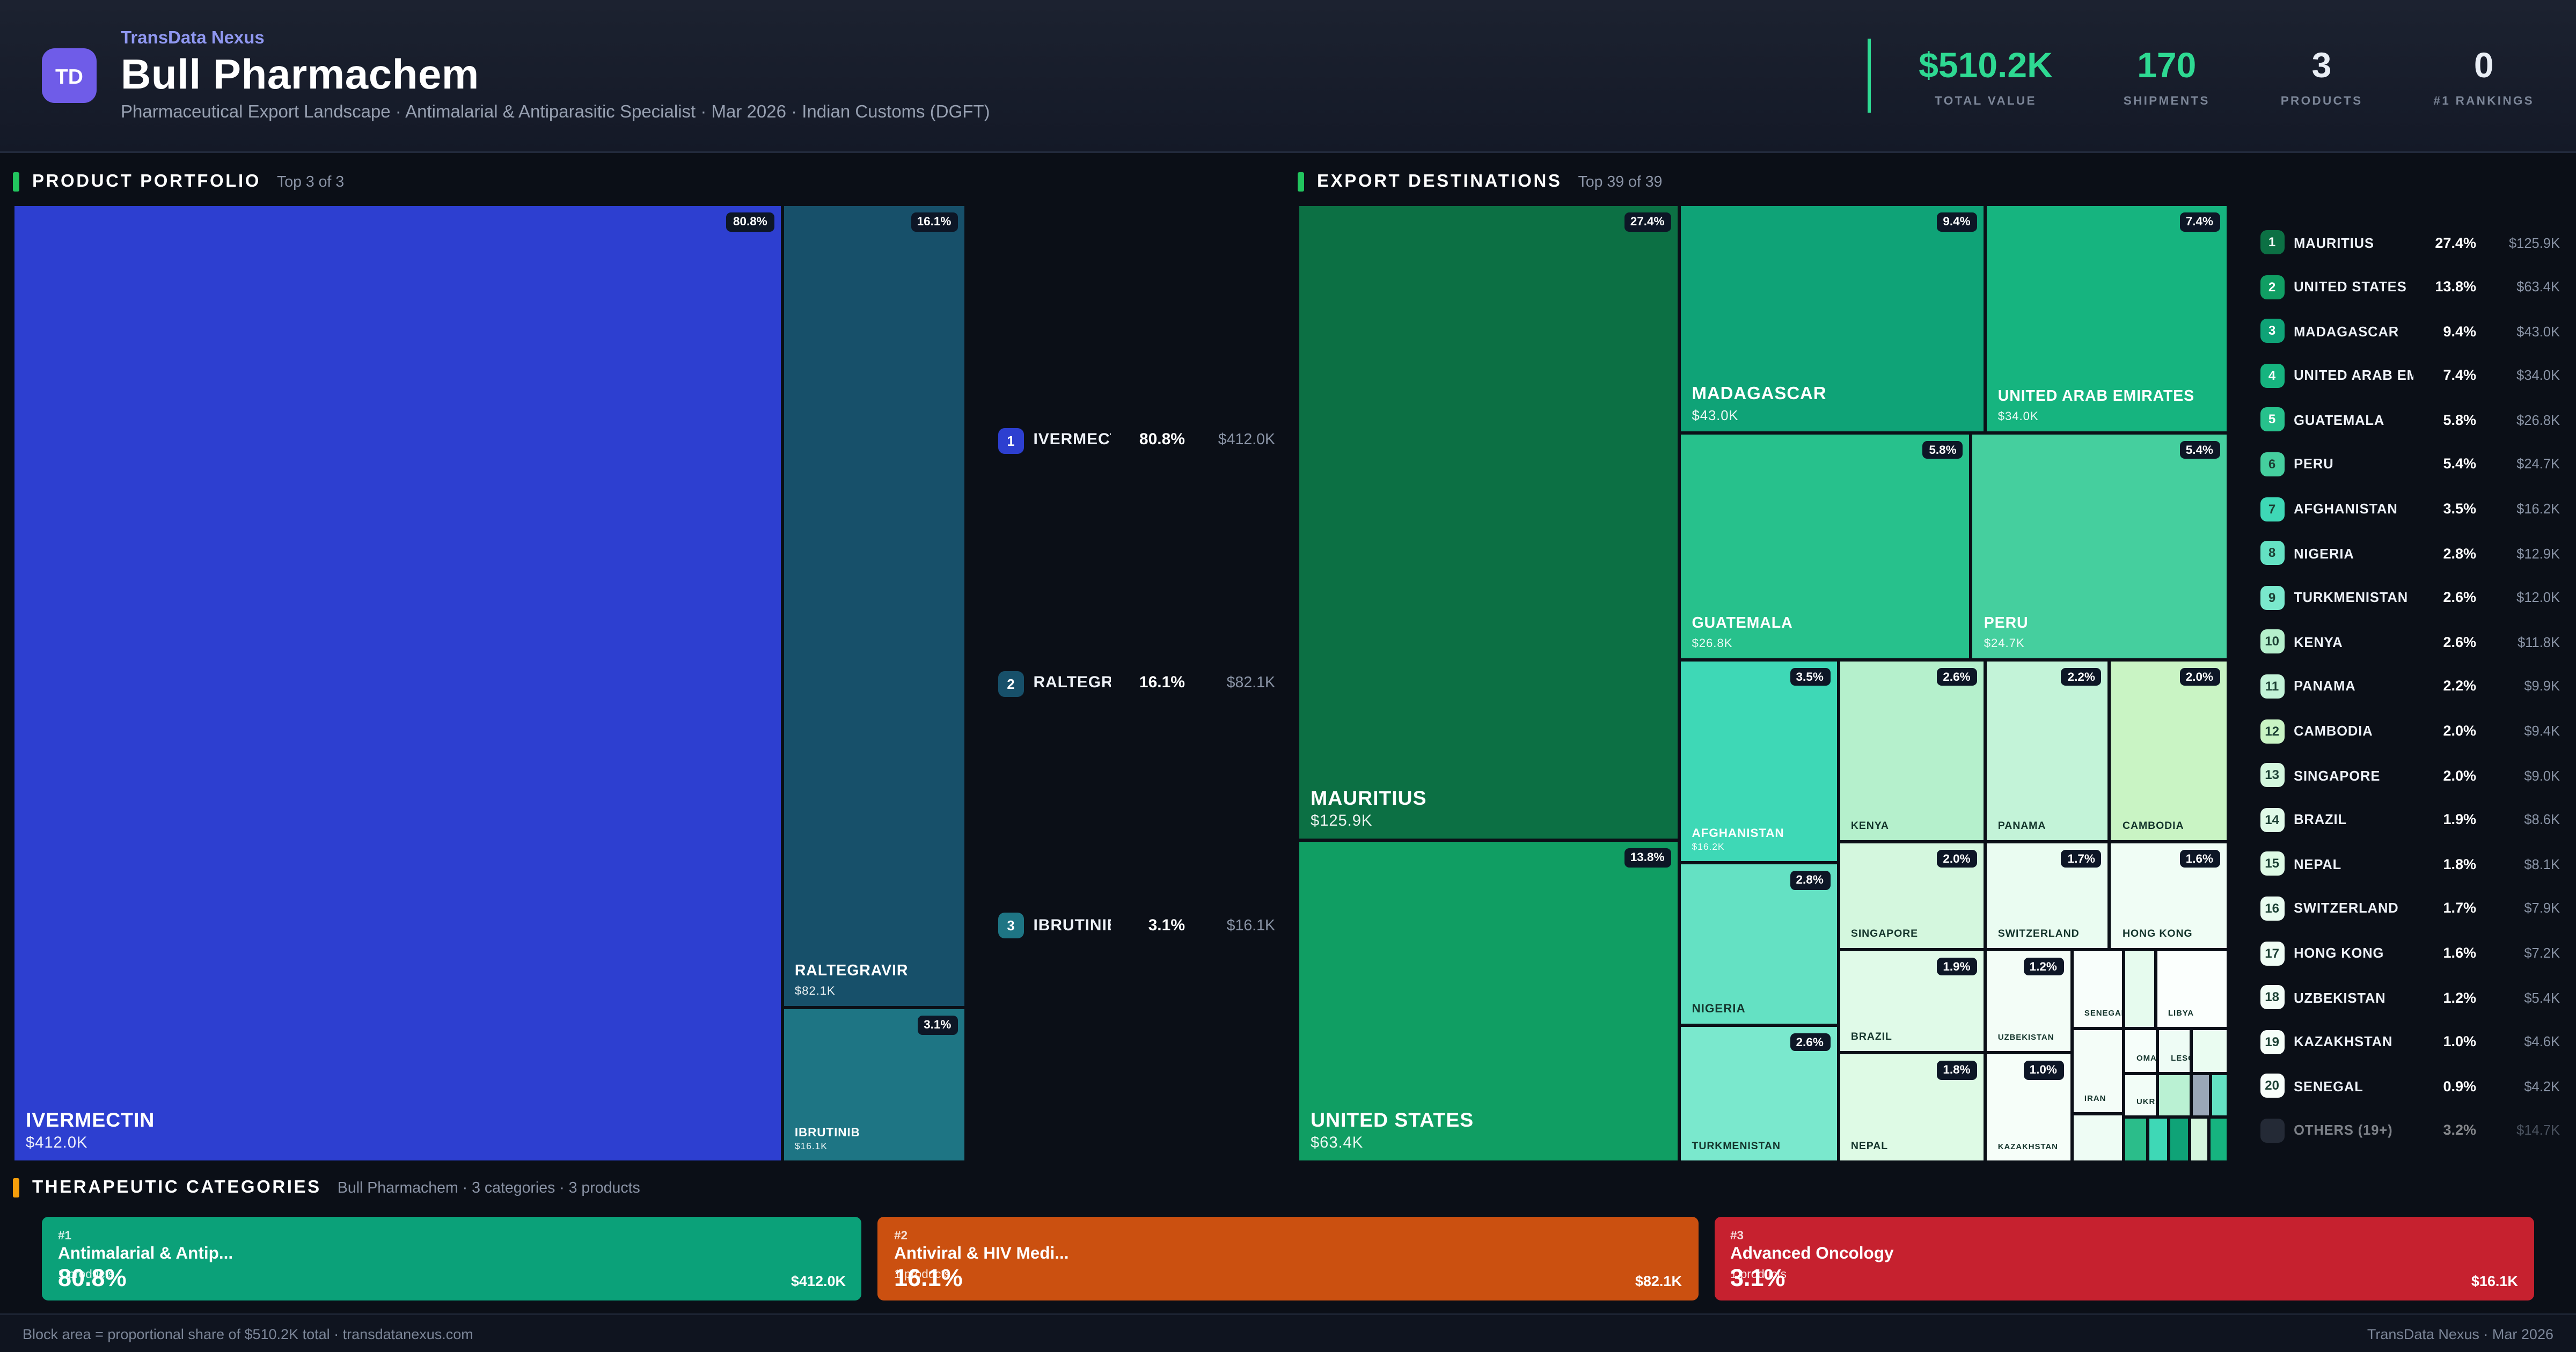 The image size is (2576, 1352). Describe the element at coordinates (2199, 858) in the screenshot. I see `share-badge: 1.6%` at that location.